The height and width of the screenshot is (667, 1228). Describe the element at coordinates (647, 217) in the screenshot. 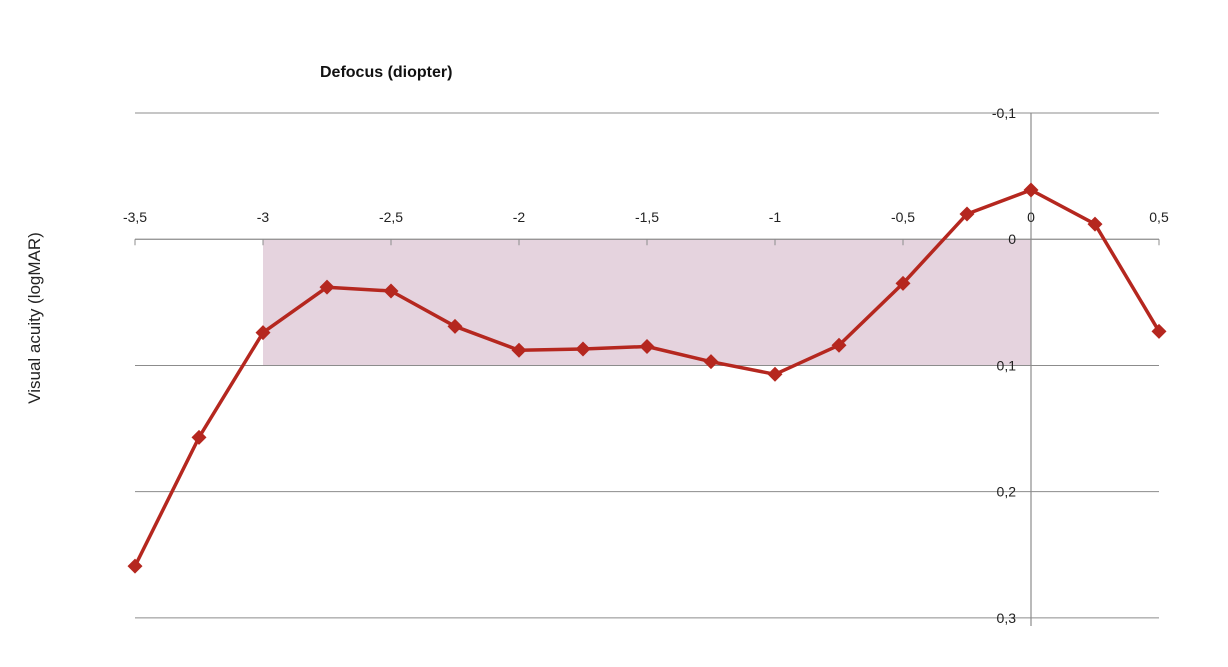

I see `x-tick-label: -1,5` at that location.